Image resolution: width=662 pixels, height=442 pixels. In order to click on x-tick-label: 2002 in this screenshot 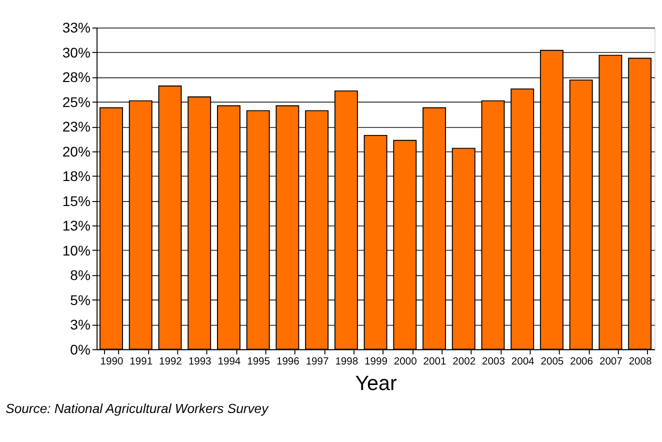, I will do `click(464, 362)`.